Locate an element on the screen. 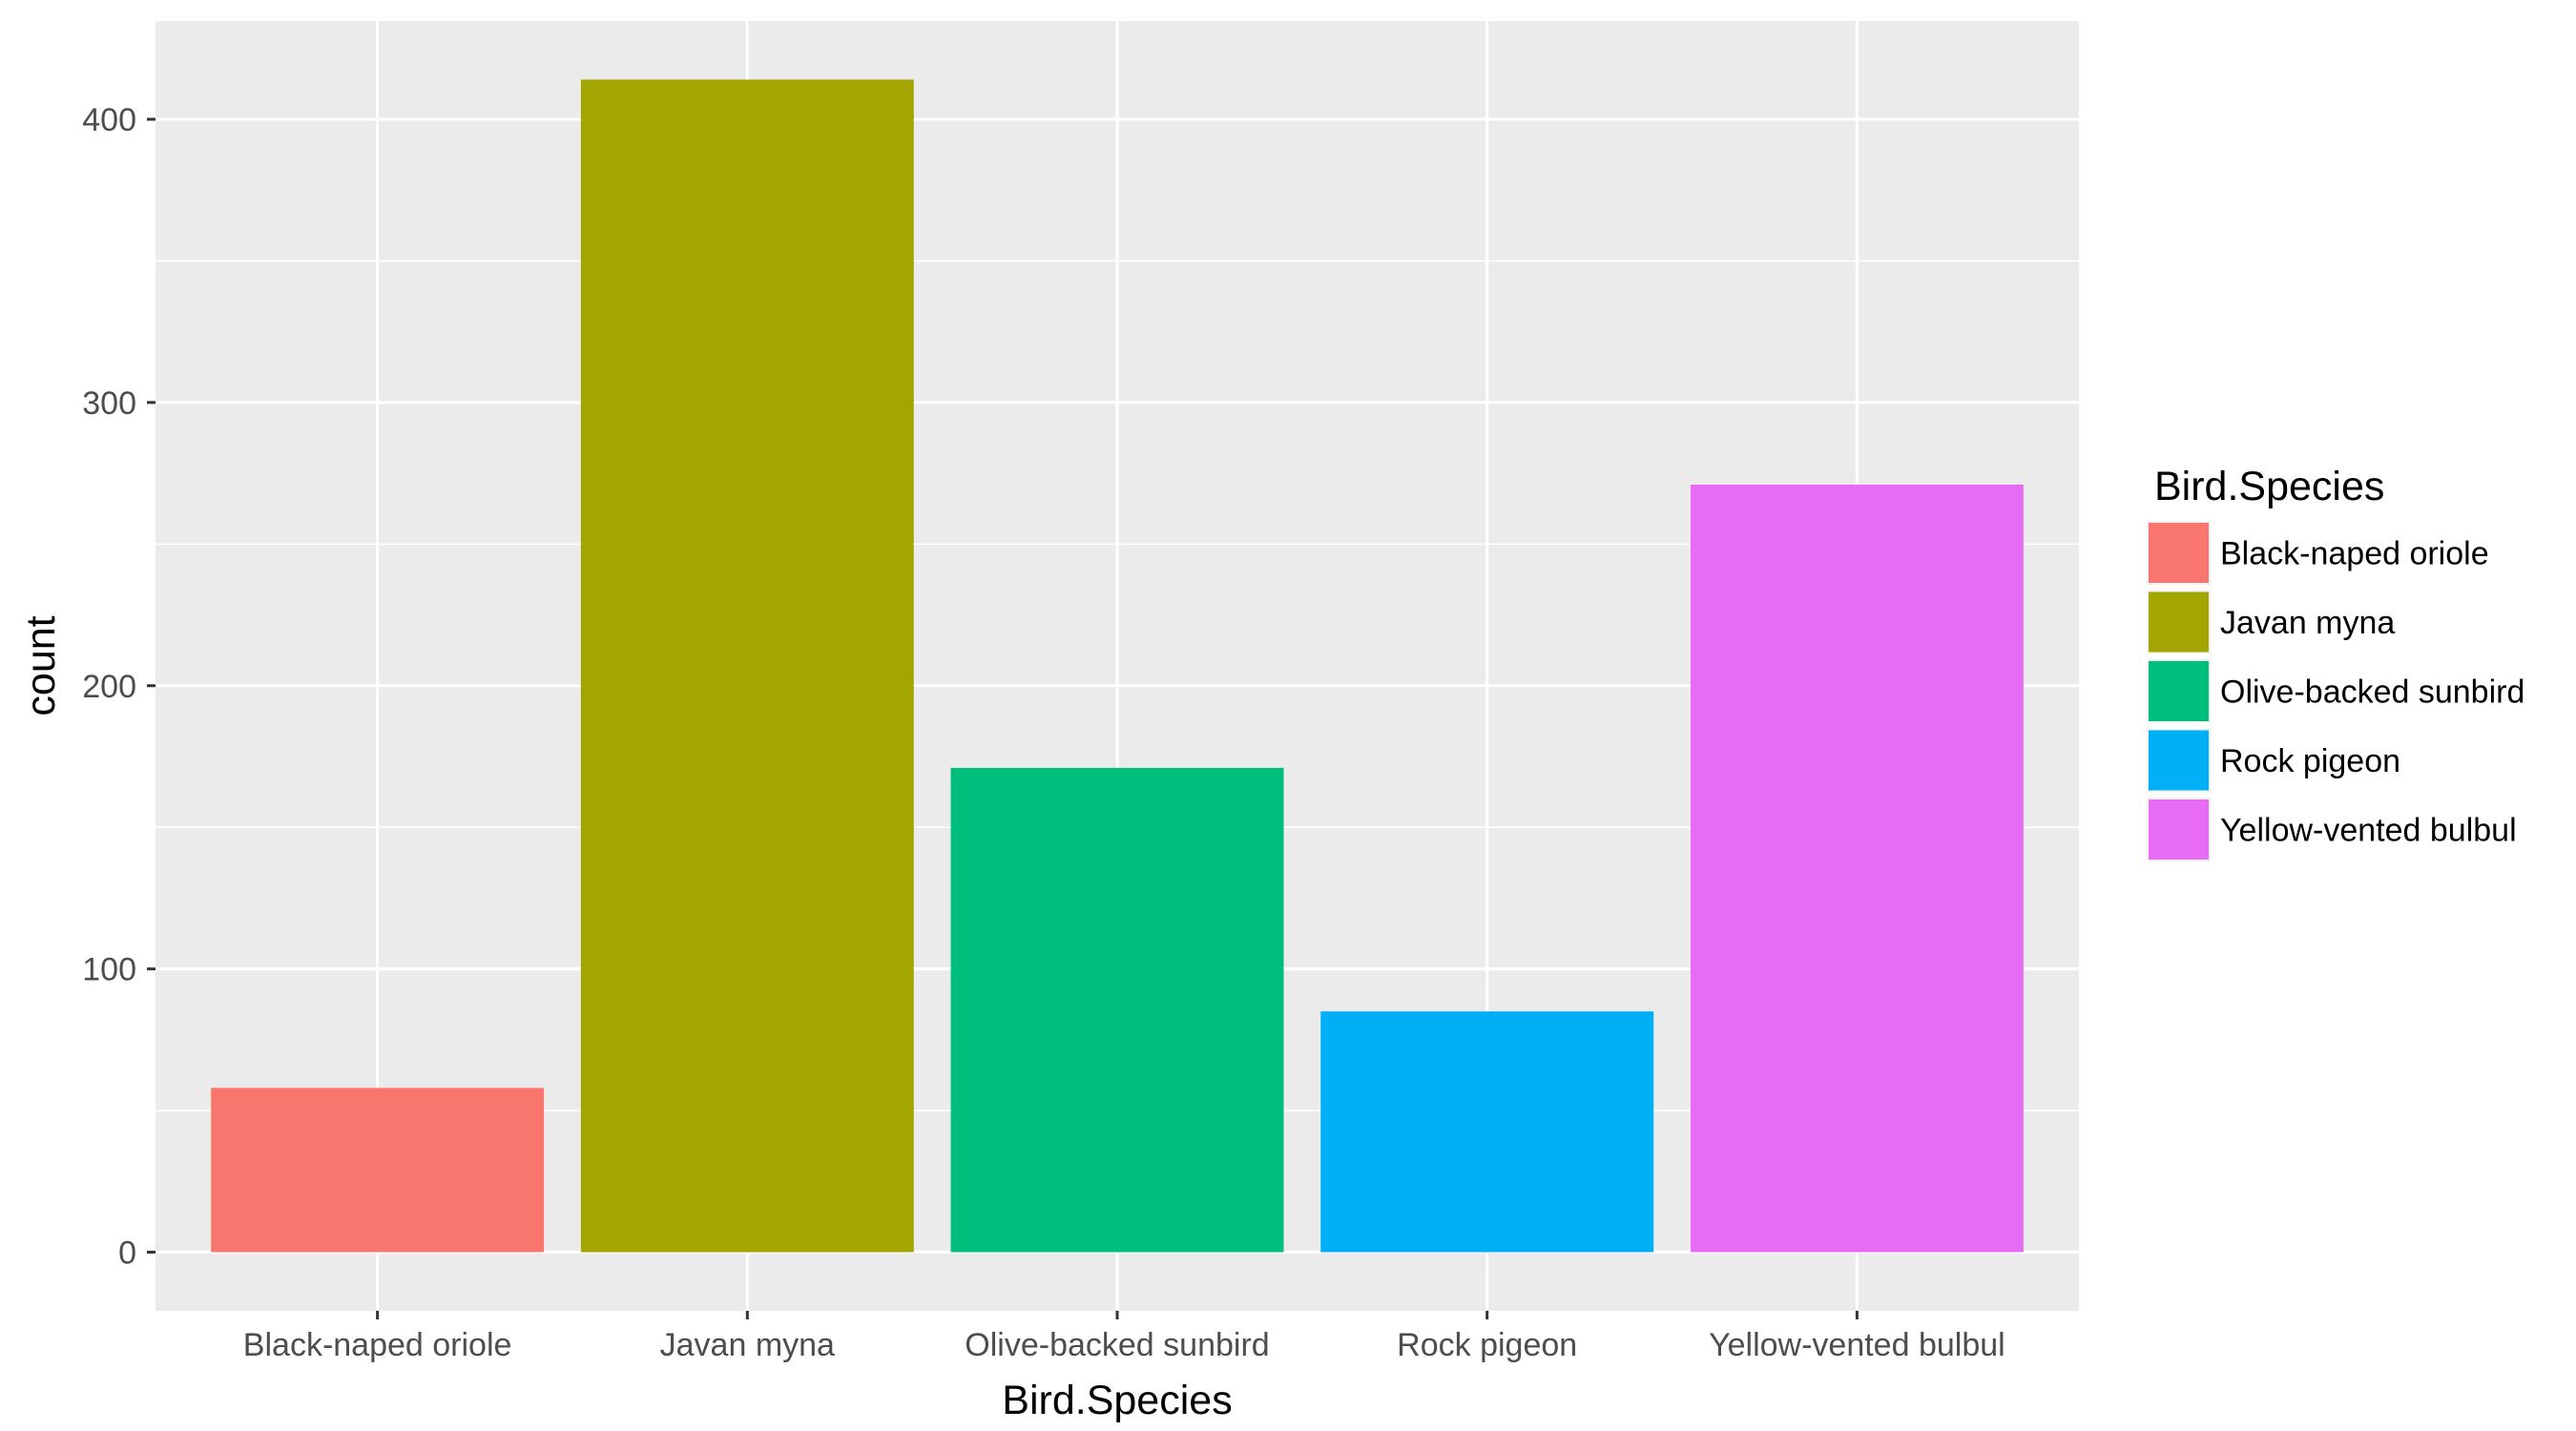 The height and width of the screenshot is (1431, 2576). y-tick-label: 400 is located at coordinates (109, 120).